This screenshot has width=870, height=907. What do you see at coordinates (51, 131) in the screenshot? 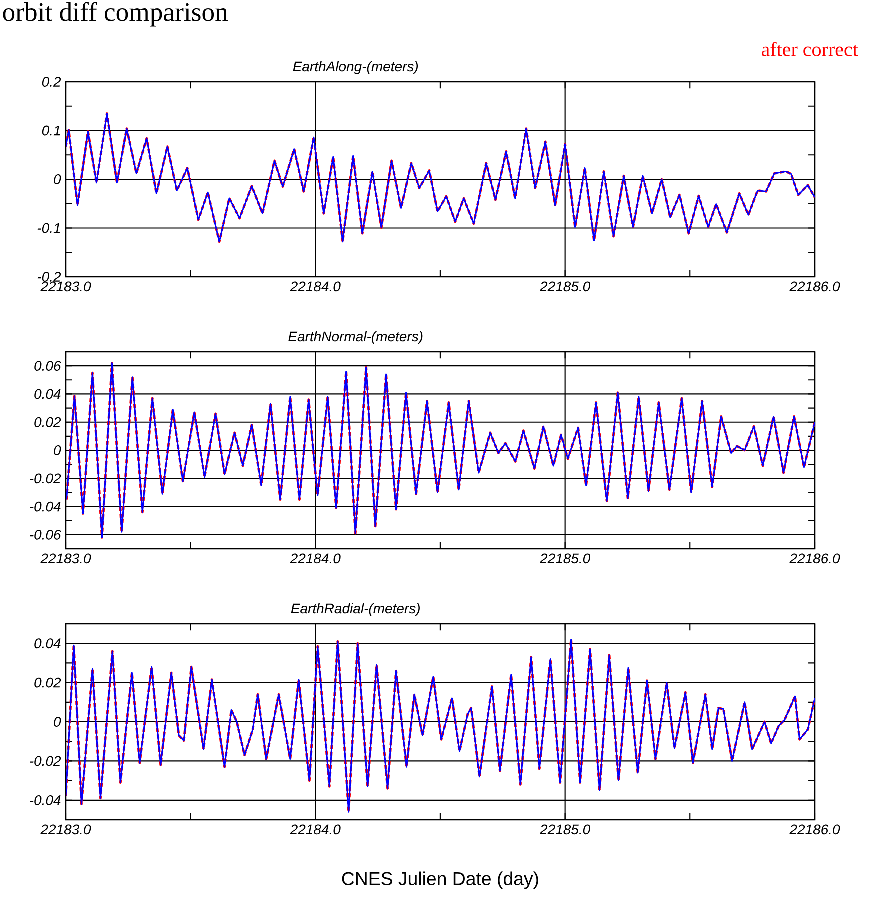
I see `y-tick-label: 0.1` at bounding box center [51, 131].